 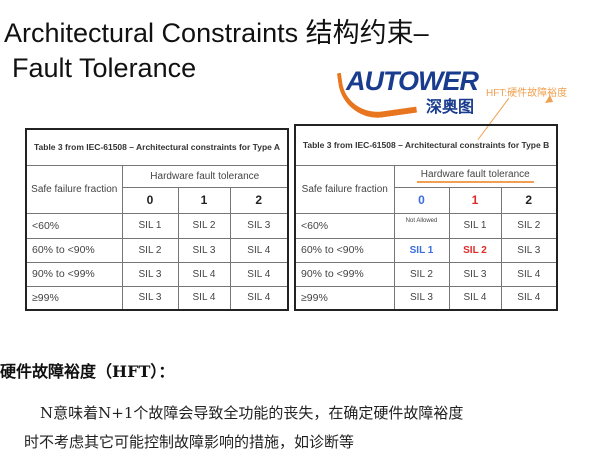 I want to click on table-row: 90% to <99% SIL 2 SIL 3 SIL 4, so click(x=426, y=274).